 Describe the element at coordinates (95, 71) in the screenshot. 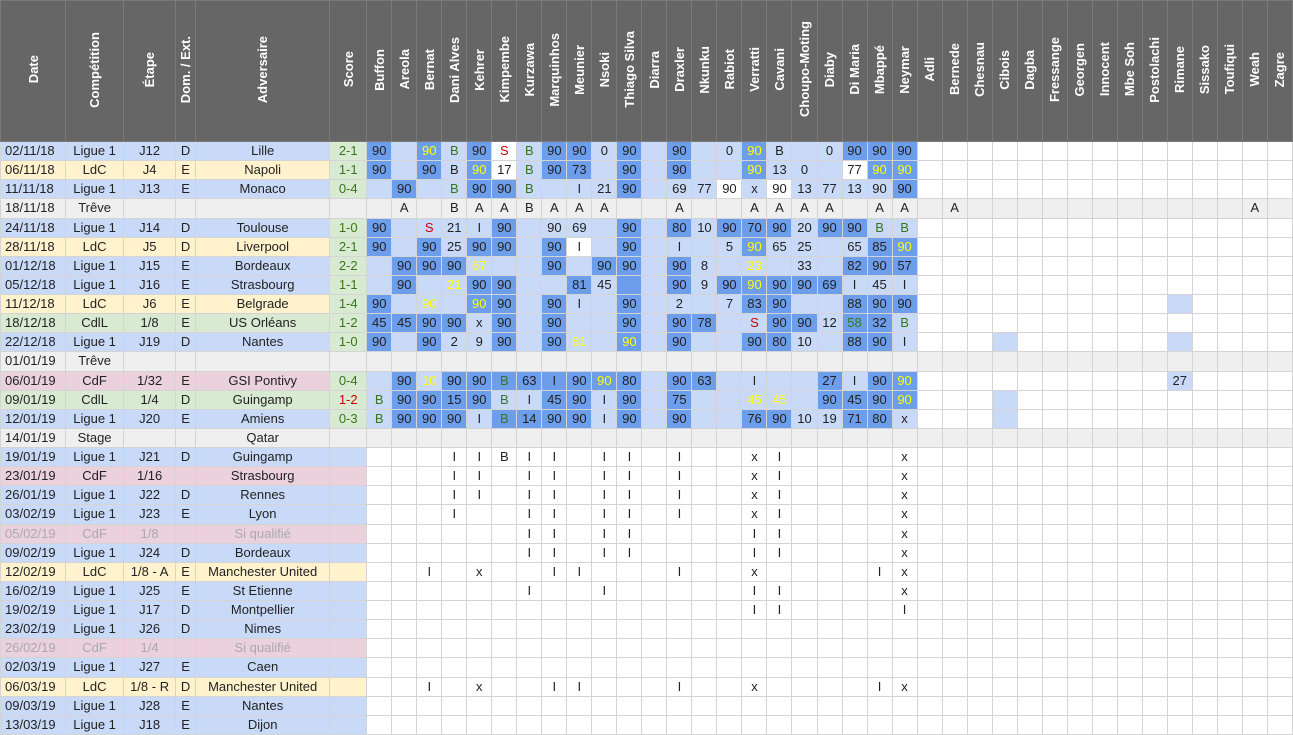

I see `header-competition: Compétition` at that location.